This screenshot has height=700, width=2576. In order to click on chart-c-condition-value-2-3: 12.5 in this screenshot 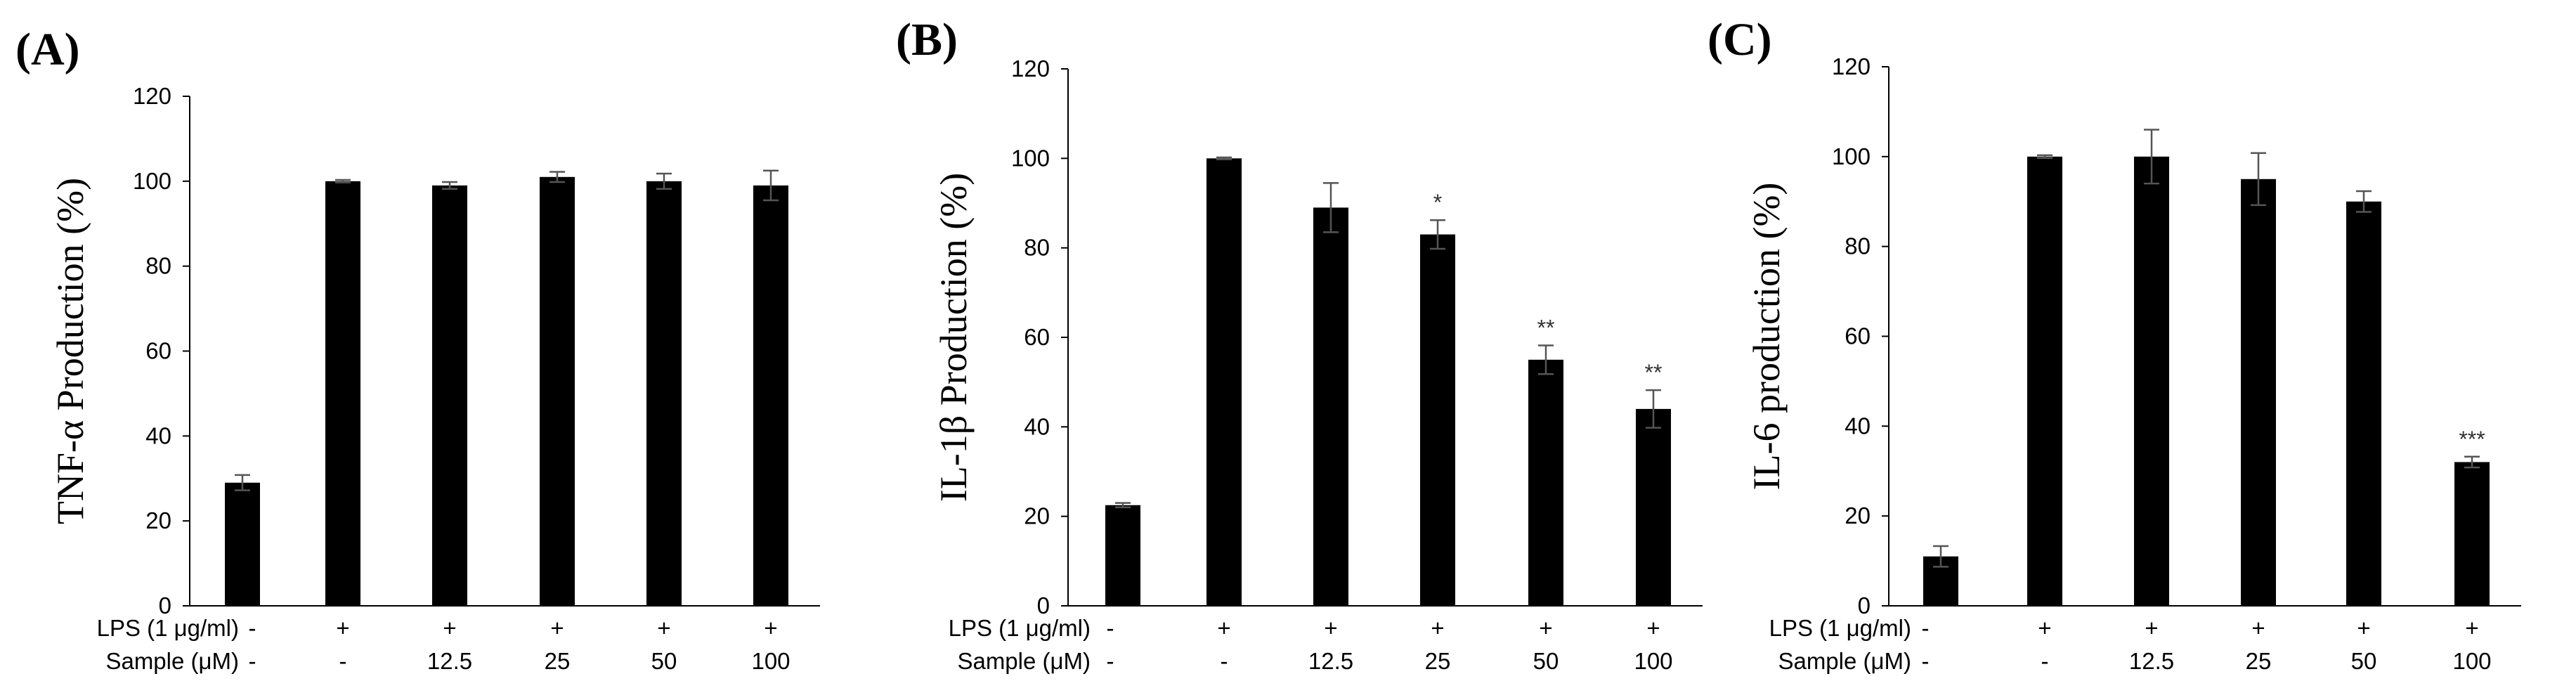, I will do `click(2151, 661)`.